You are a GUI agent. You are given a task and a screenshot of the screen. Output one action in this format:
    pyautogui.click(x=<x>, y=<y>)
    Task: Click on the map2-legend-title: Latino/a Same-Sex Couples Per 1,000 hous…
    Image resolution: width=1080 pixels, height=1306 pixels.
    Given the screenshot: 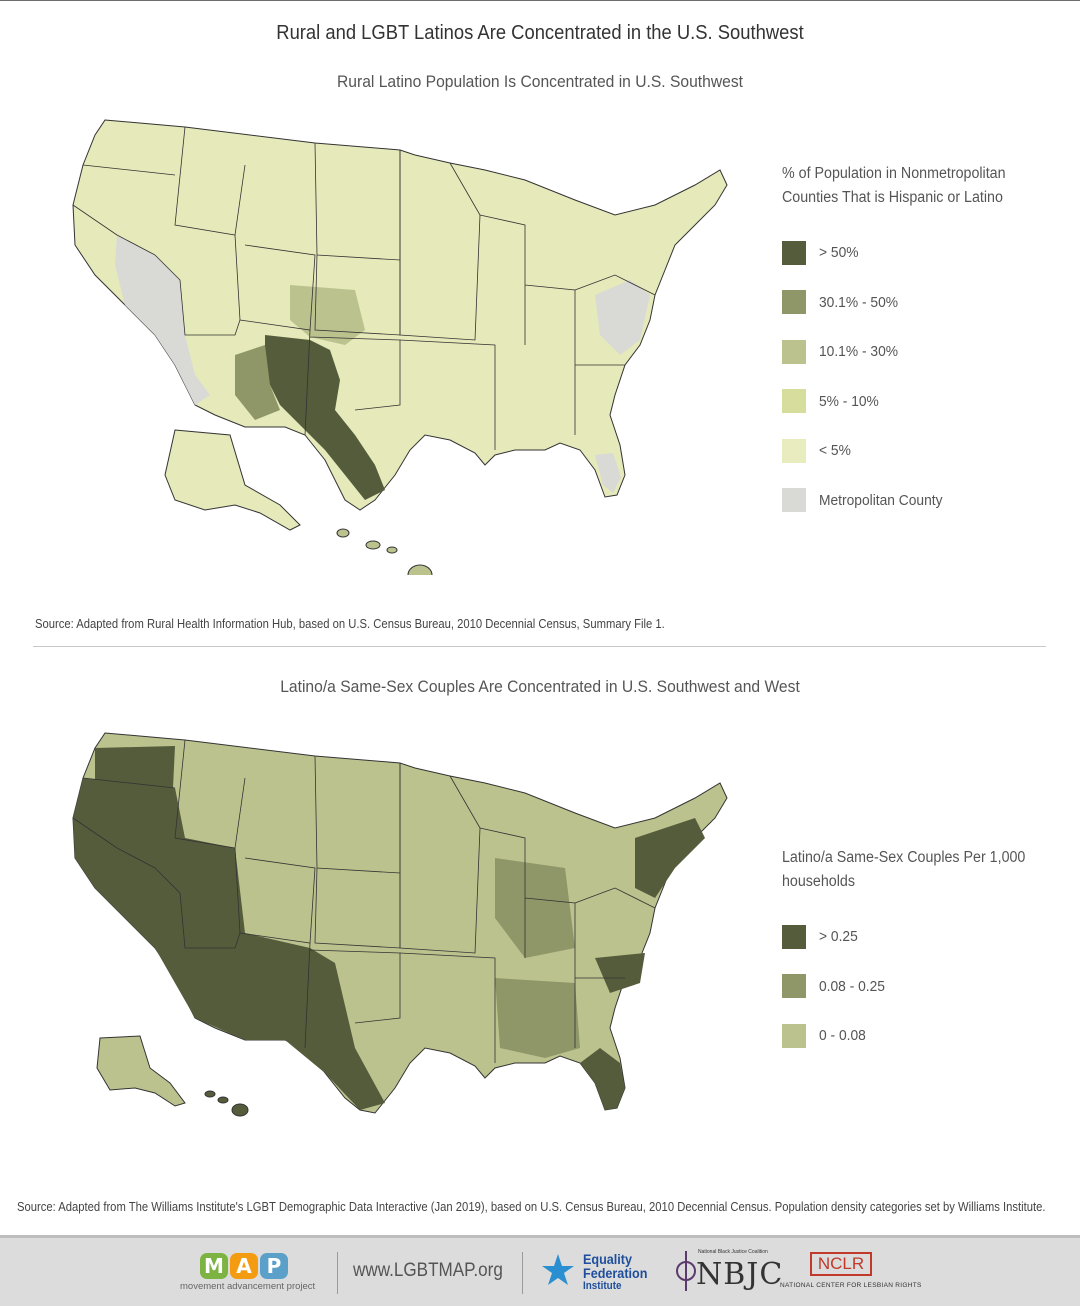 What is the action you would take?
    pyautogui.click(x=904, y=869)
    